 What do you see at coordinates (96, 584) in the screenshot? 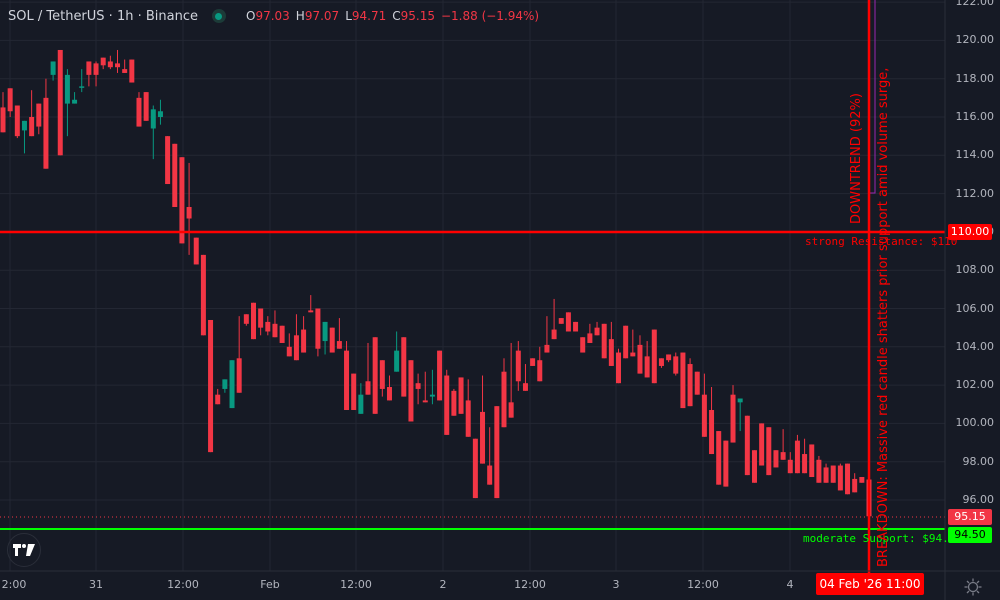
I see `time-tick-label: 31` at bounding box center [96, 584].